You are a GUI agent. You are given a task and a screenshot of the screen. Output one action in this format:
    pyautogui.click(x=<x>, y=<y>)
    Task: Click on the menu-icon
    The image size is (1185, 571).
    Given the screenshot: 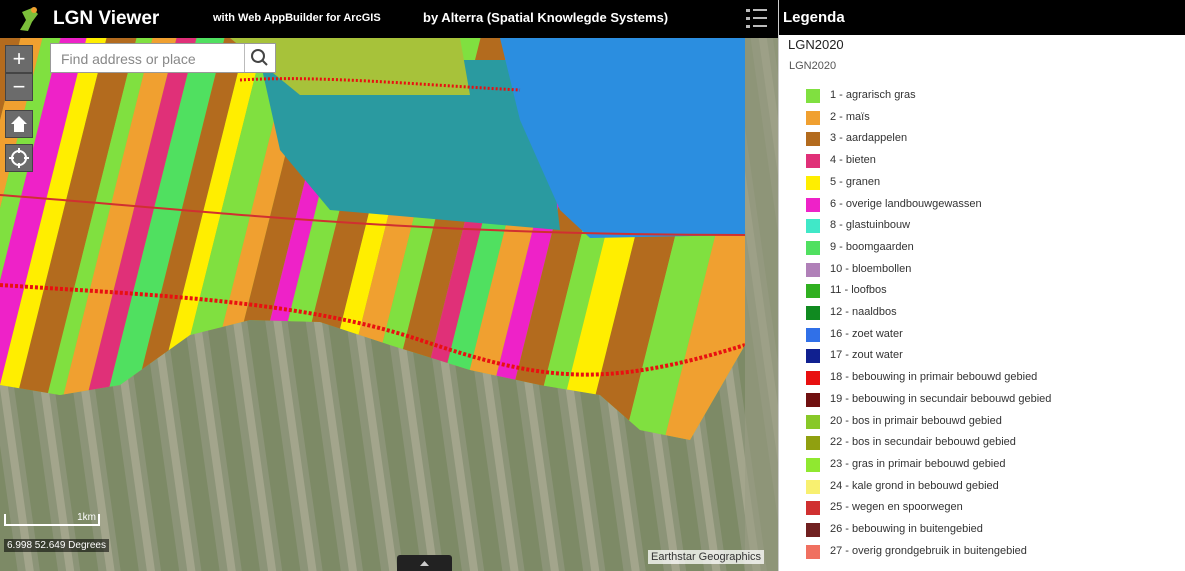 What is the action you would take?
    pyautogui.click(x=757, y=18)
    